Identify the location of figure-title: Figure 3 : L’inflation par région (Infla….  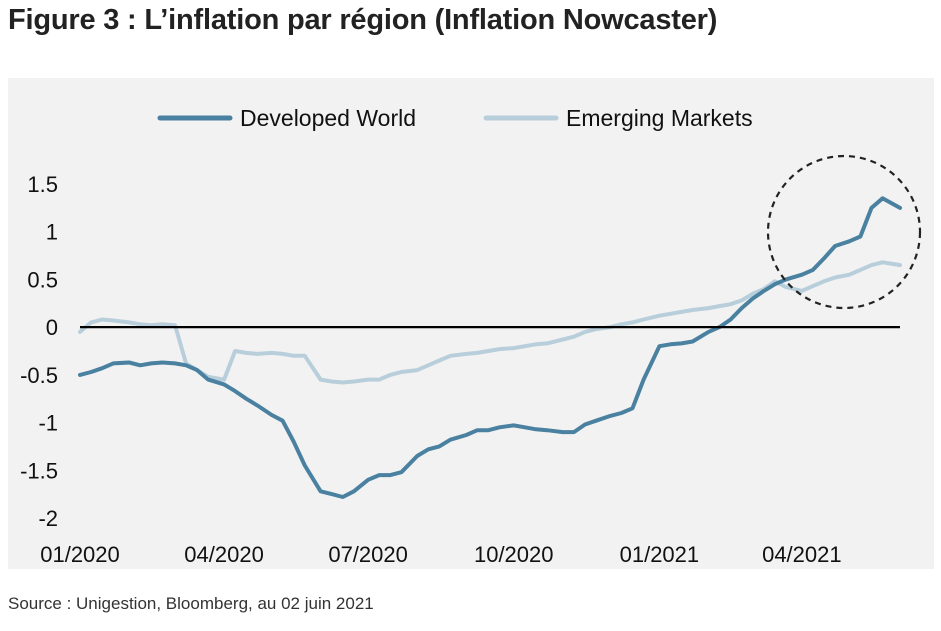
(363, 20).